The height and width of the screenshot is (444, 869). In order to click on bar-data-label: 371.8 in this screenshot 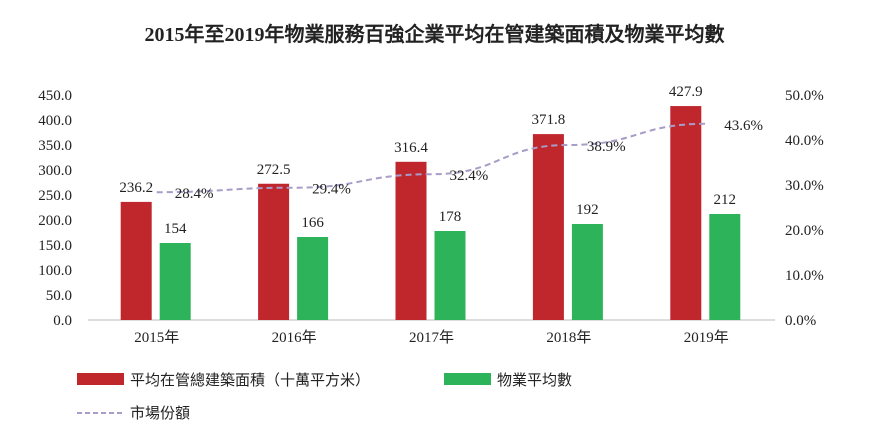, I will do `click(549, 120)`.